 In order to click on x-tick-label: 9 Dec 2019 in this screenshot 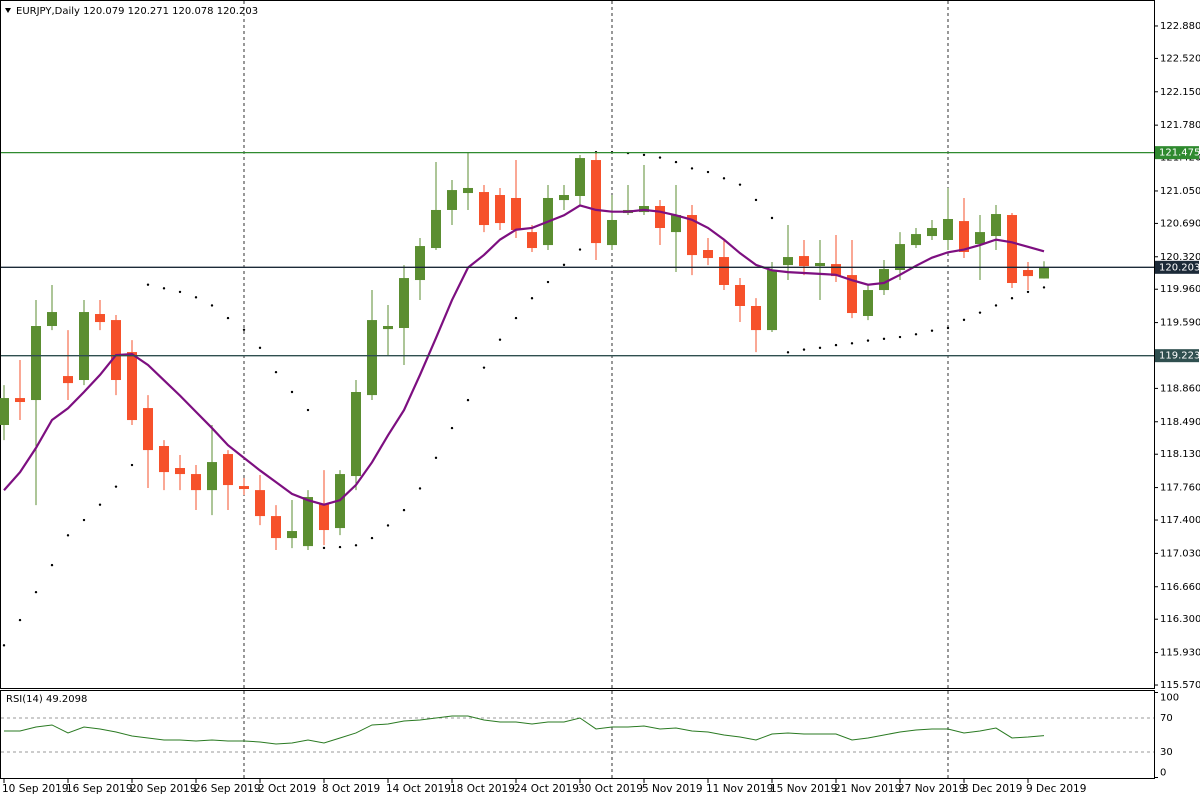, I will do `click(1056, 789)`.